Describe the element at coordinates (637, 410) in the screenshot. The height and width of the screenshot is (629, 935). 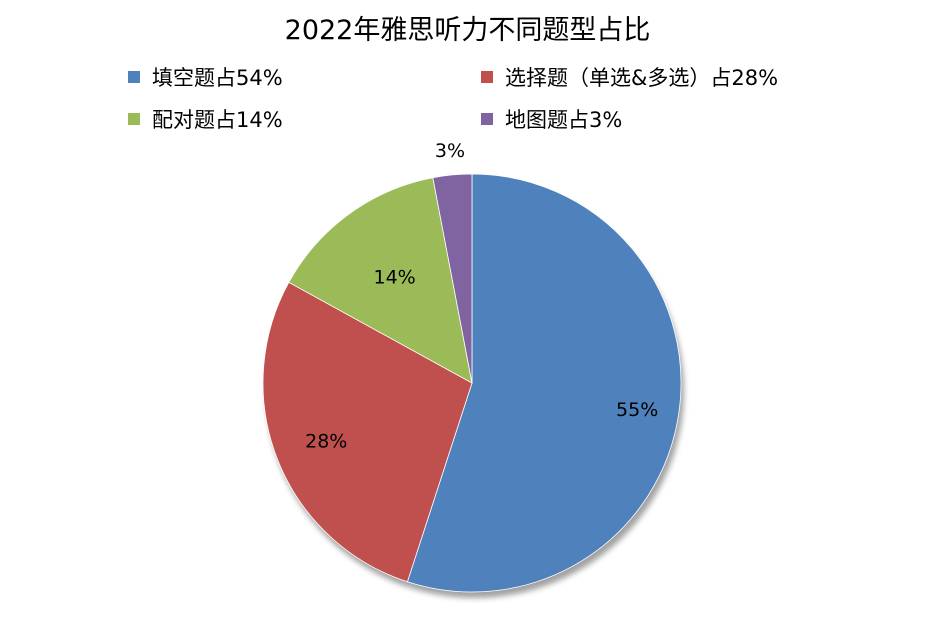
I see `data-label: 55%` at that location.